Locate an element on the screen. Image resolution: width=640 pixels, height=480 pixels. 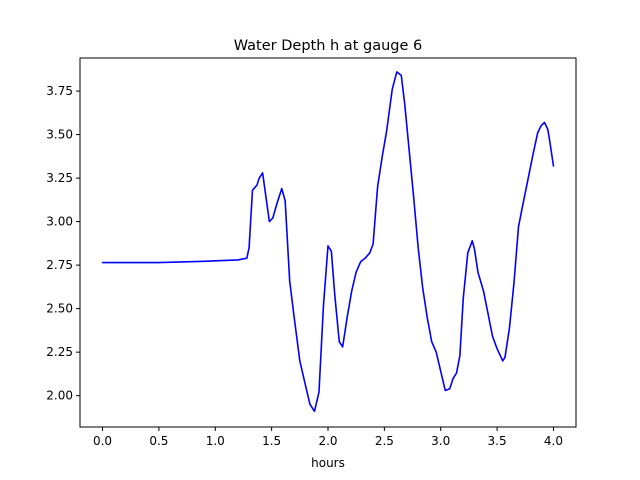
x-axis: 0.0 0.5 1.0 1.5 2.0 2.5 3.0 3.5 4.0 is located at coordinates (328, 437).